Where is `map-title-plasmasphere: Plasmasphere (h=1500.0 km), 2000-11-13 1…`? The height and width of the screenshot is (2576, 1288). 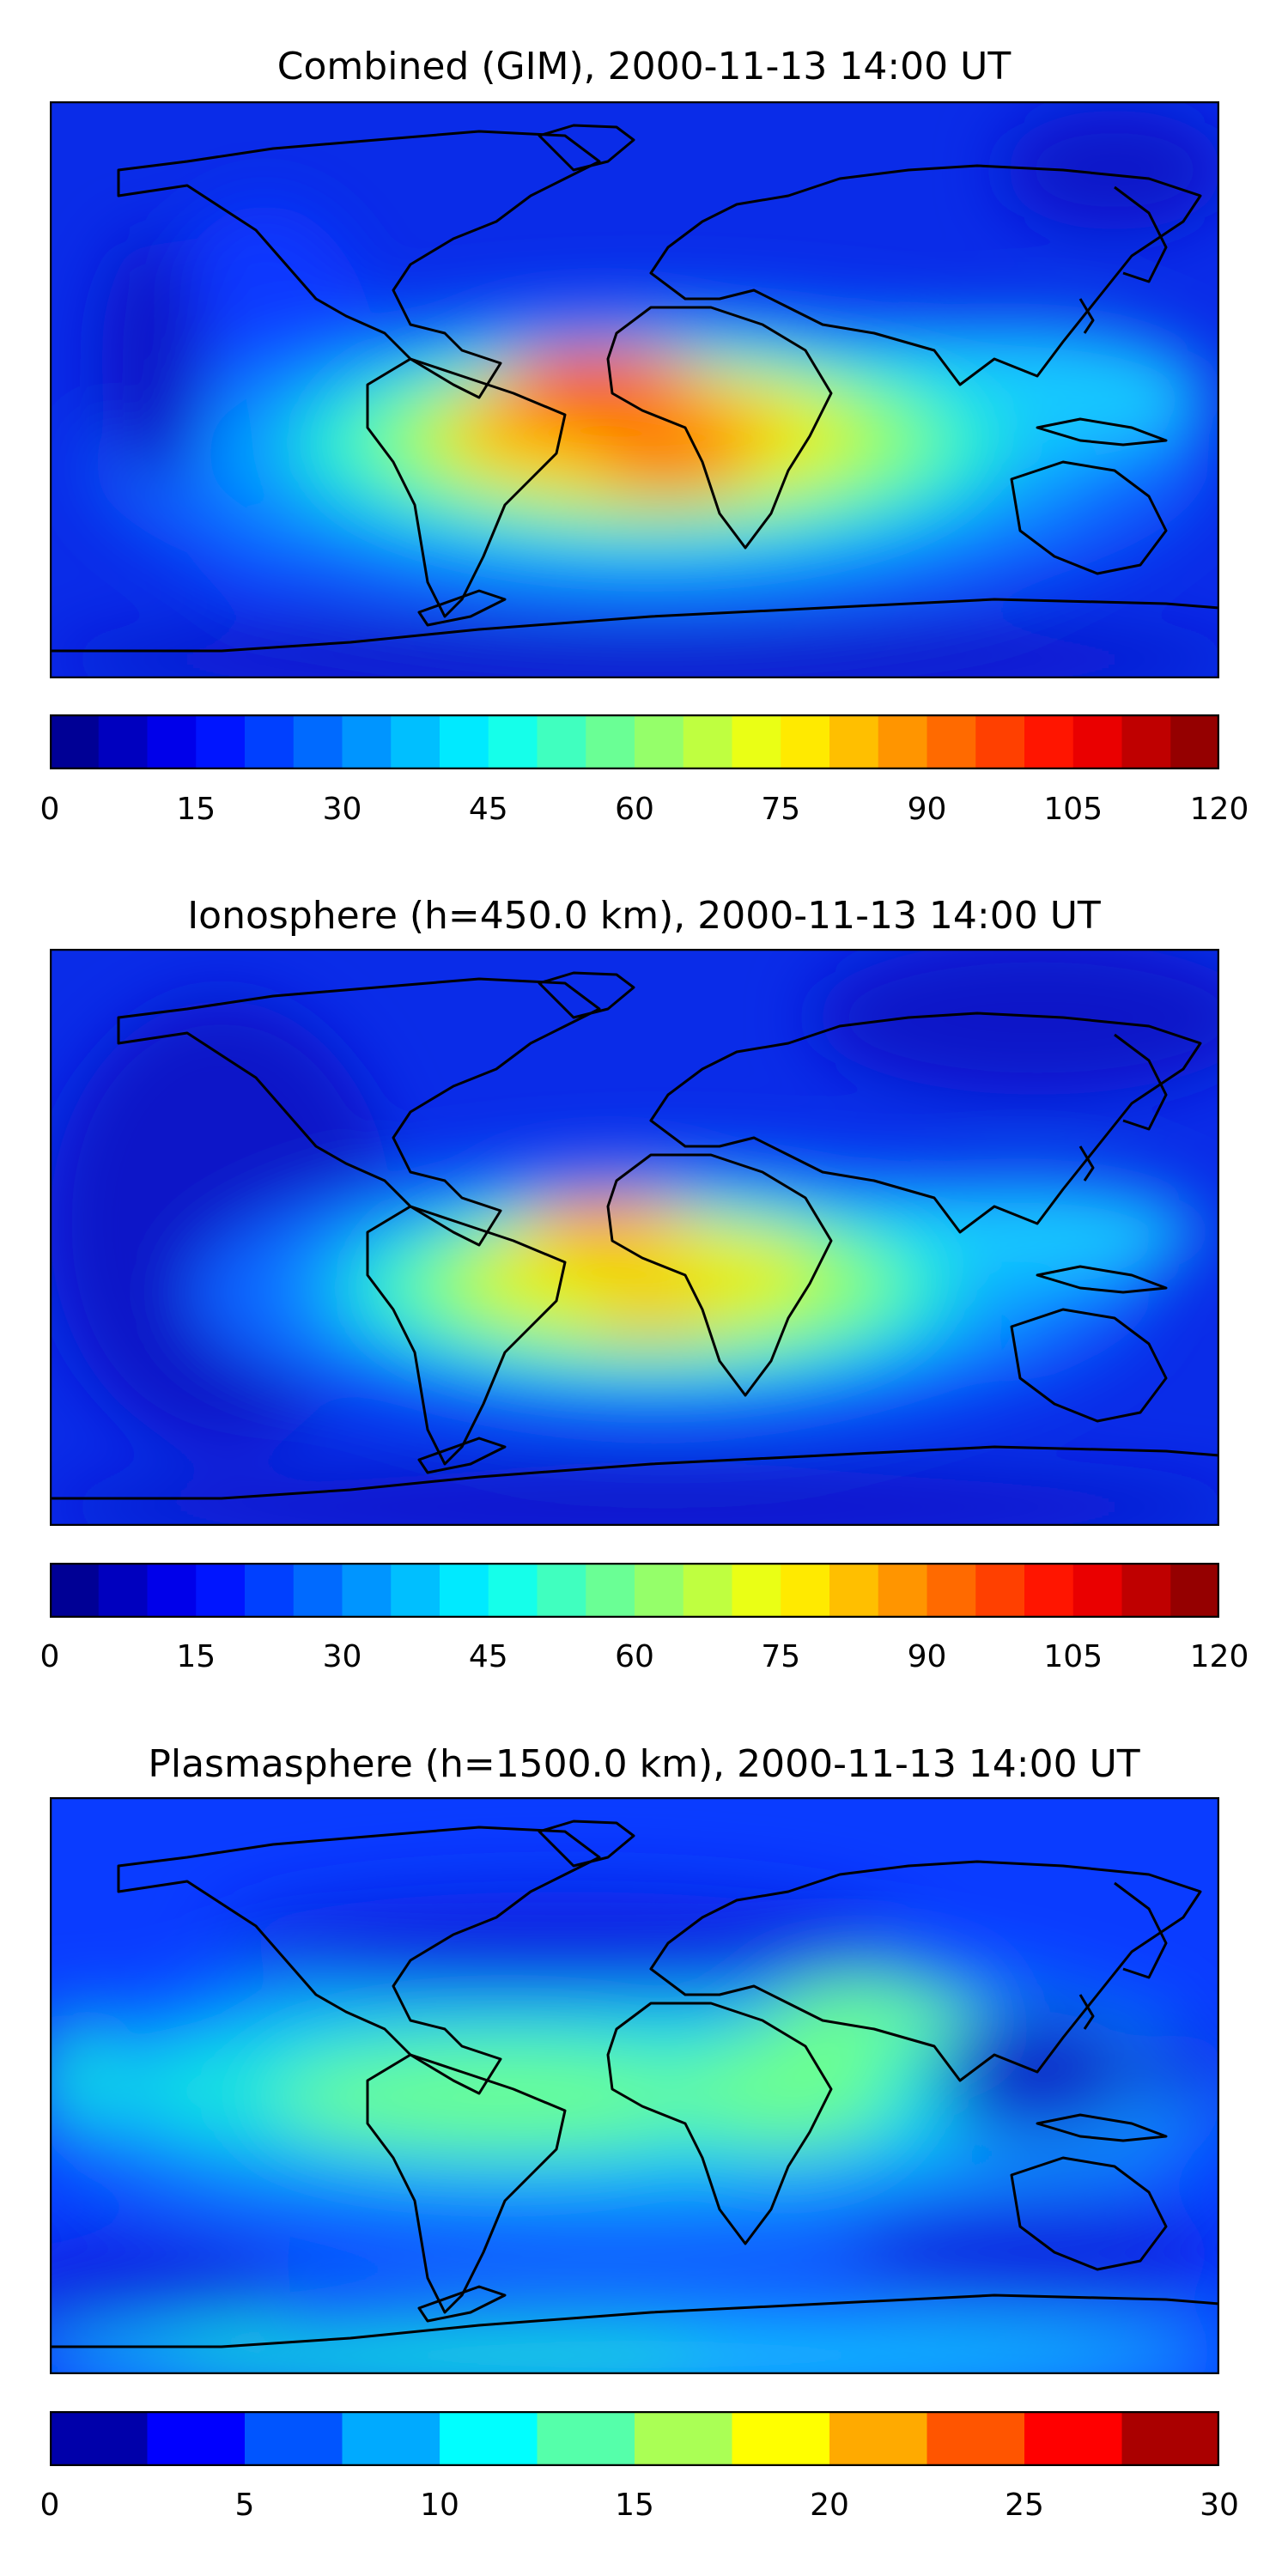 map-title-plasmasphere: Plasmasphere (h=1500.0 km), 2000-11-13 1… is located at coordinates (644, 1764).